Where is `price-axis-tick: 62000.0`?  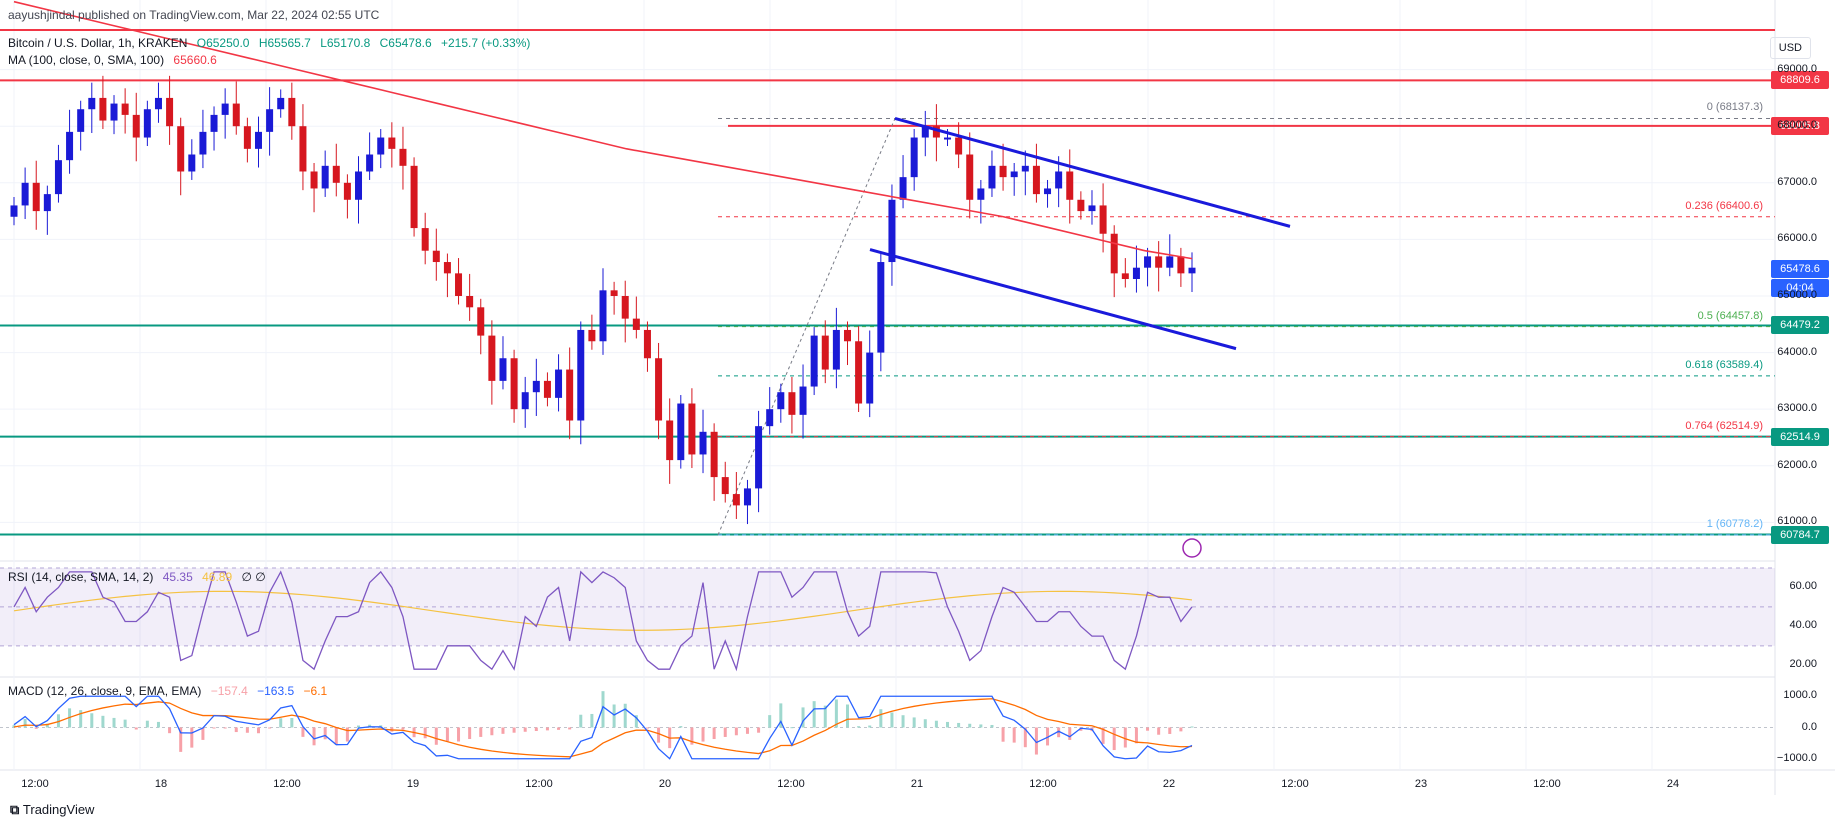 price-axis-tick: 62000.0 is located at coordinates (1797, 464).